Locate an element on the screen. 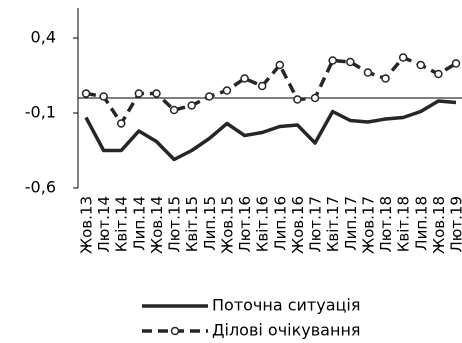  y-tick-label: -0,1 is located at coordinates (40, 112).